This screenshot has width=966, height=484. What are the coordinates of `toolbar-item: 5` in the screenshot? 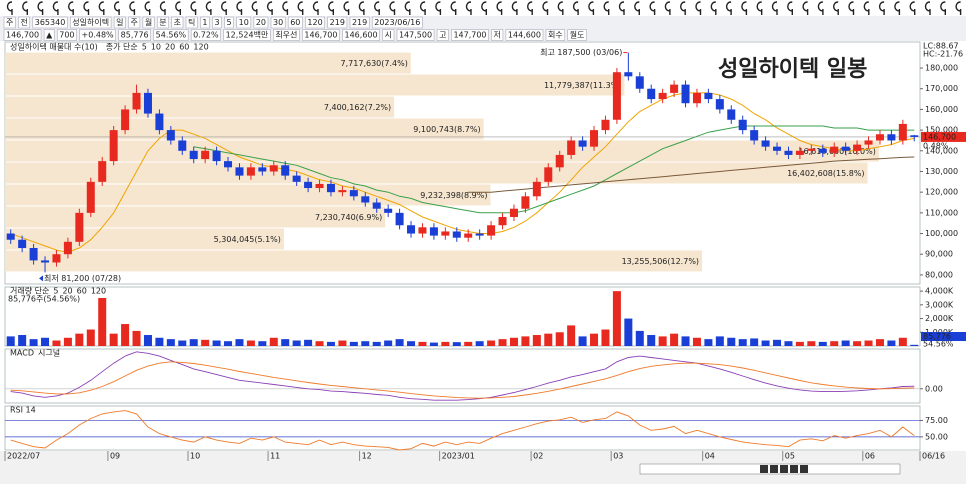 It's located at (229, 22).